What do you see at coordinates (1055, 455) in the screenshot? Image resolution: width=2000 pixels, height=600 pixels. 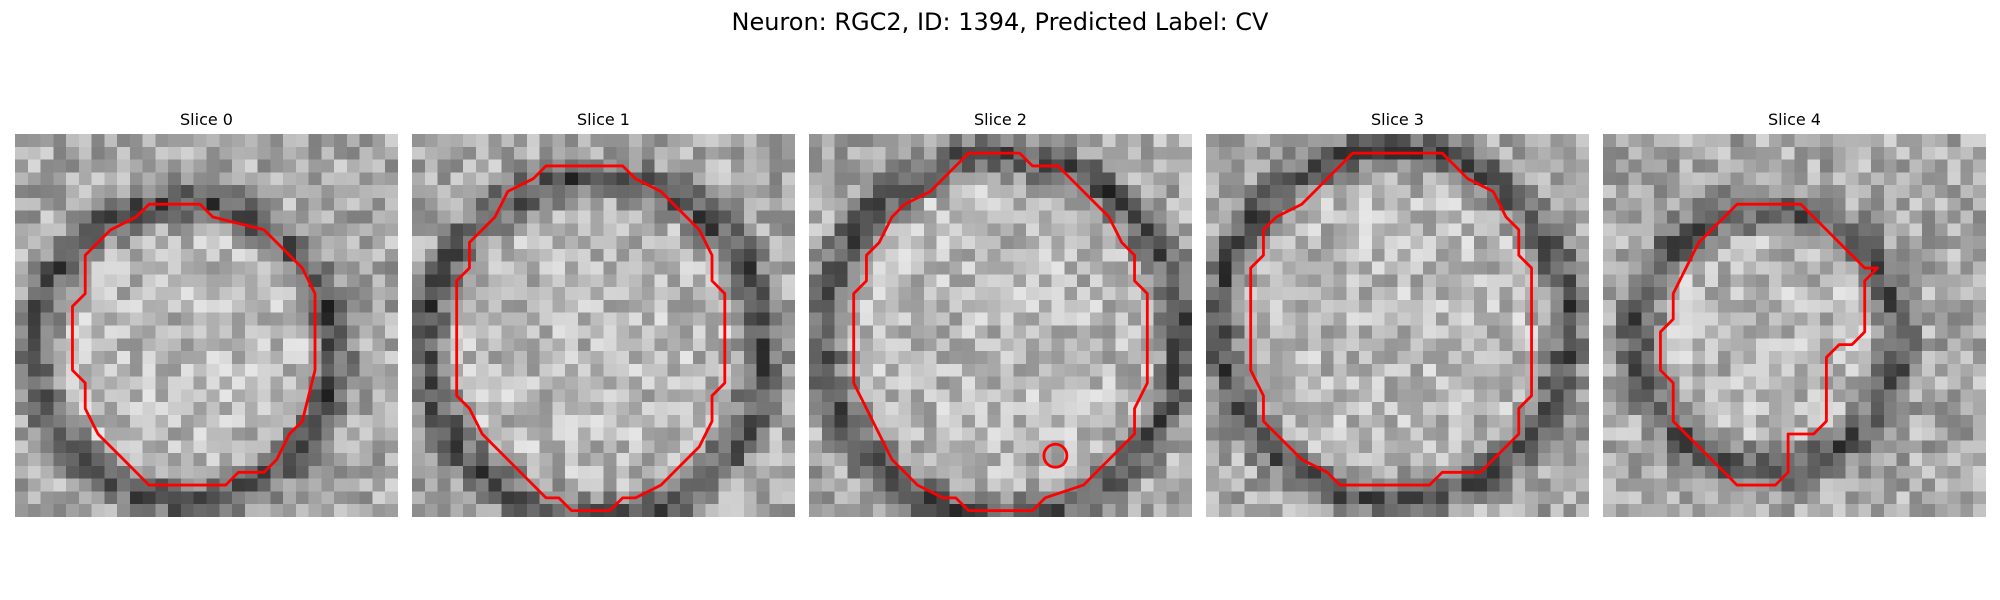 I see `contour-small-outline` at bounding box center [1055, 455].